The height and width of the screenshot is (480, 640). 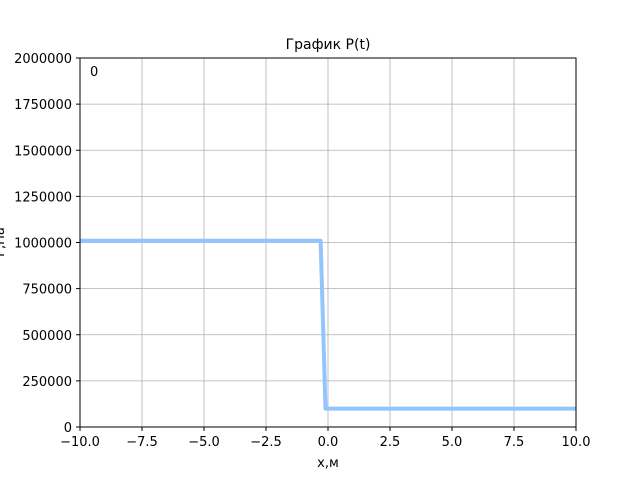 What do you see at coordinates (514, 442) in the screenshot?
I see `x-tick-label: 7.5` at bounding box center [514, 442].